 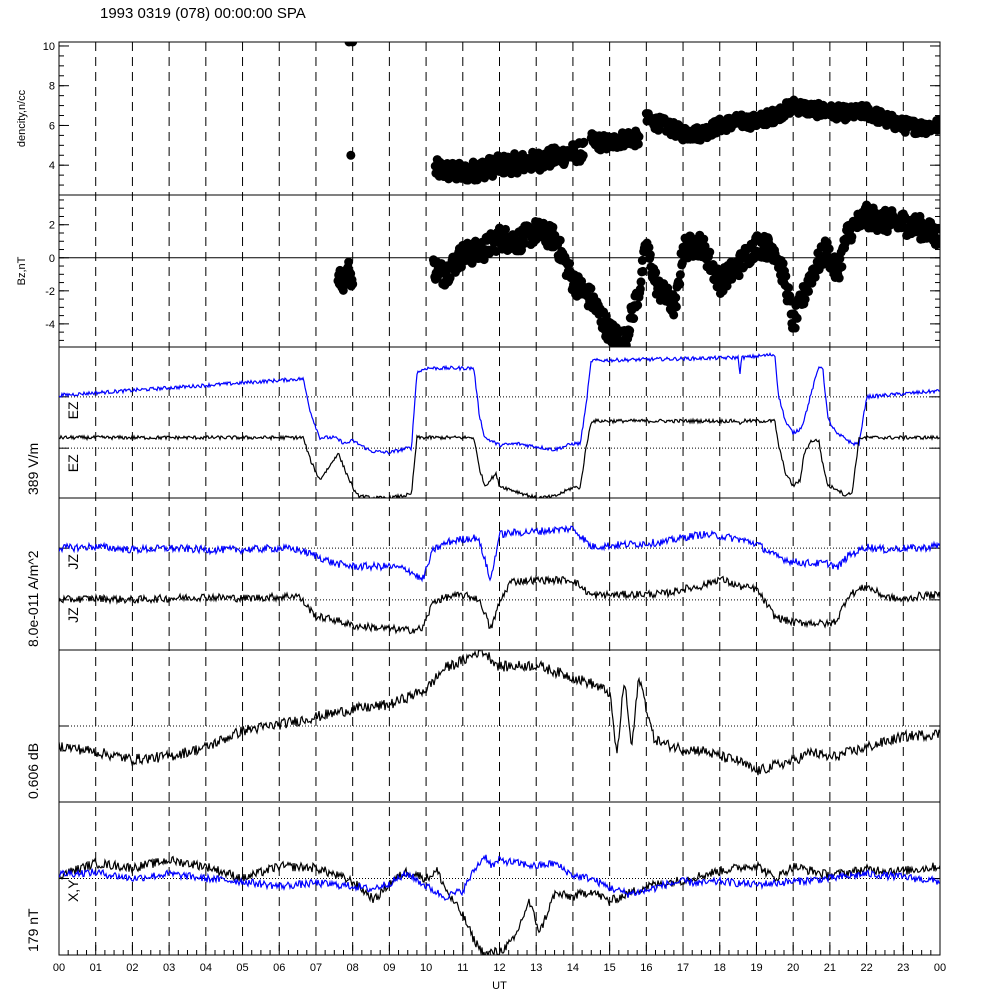 I want to click on x-tick-label: 04, so click(x=206, y=968).